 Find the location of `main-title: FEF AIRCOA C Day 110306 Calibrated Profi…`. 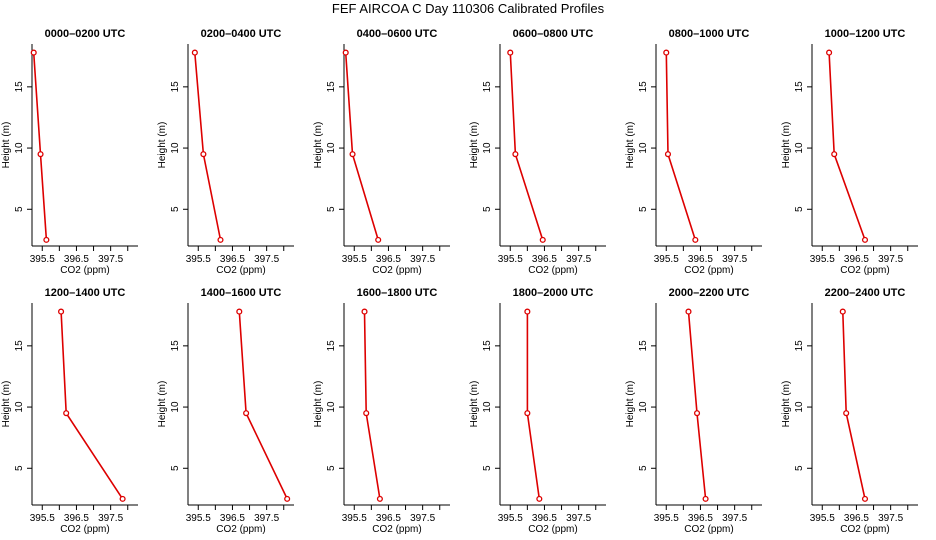

main-title: FEF AIRCOA C Day 110306 Calibrated Profi… is located at coordinates (468, 8).